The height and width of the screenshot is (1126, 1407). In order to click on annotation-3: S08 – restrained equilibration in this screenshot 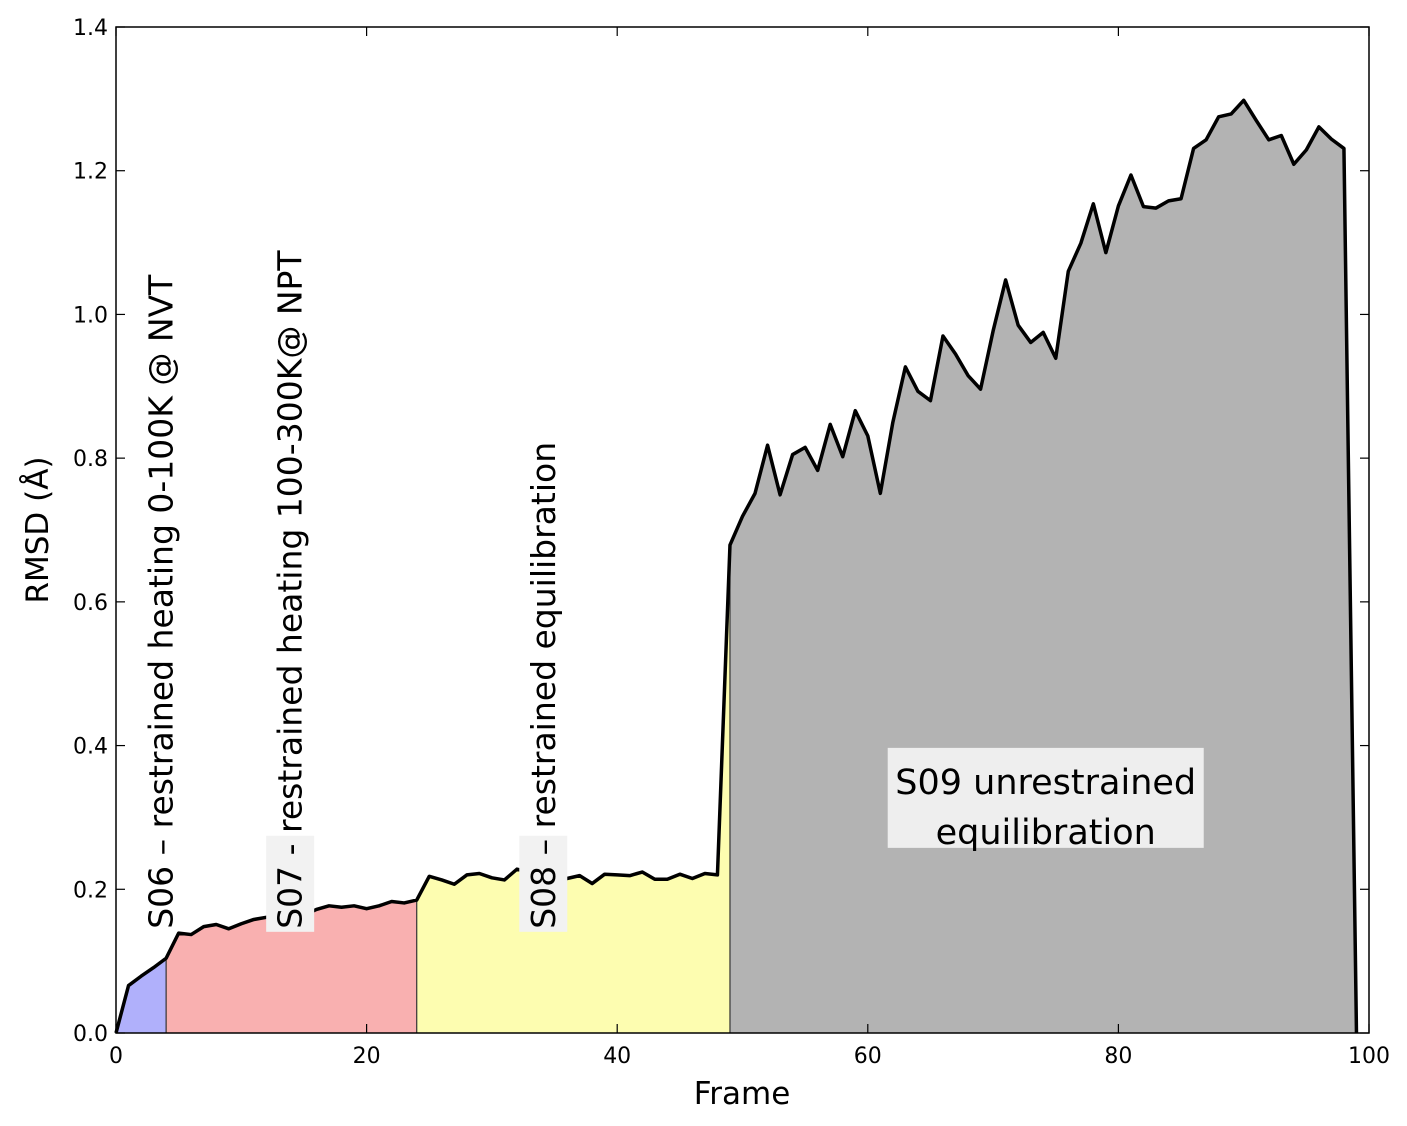, I will do `click(543, 687)`.